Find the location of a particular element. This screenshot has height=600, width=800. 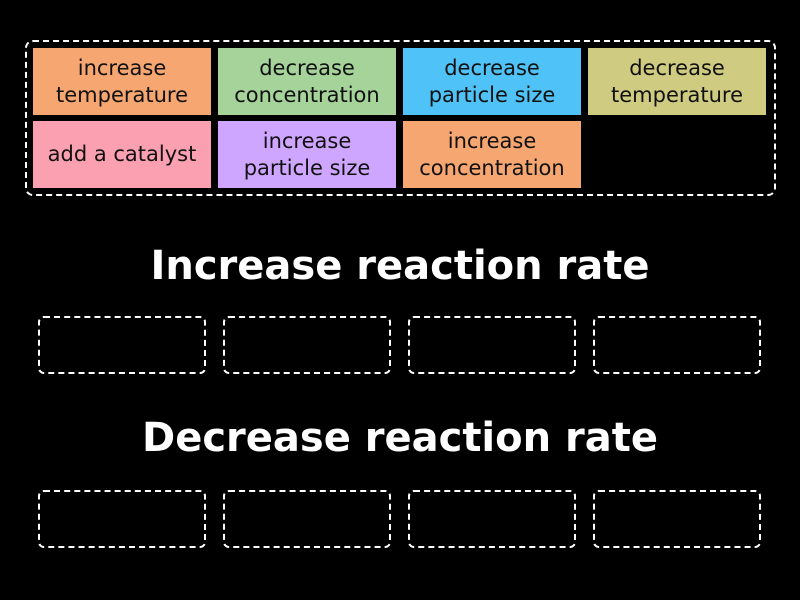

answer-card: decrease particle size is located at coordinates (492, 81).